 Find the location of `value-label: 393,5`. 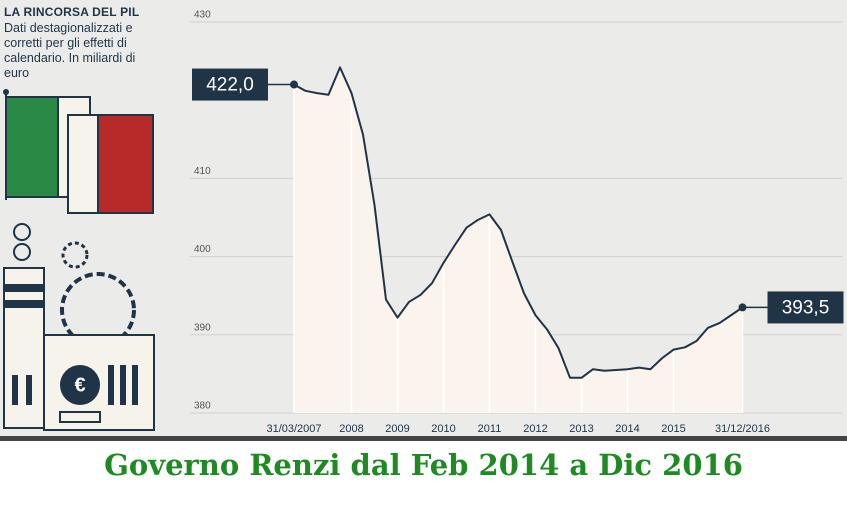

value-label: 393,5 is located at coordinates (806, 307).